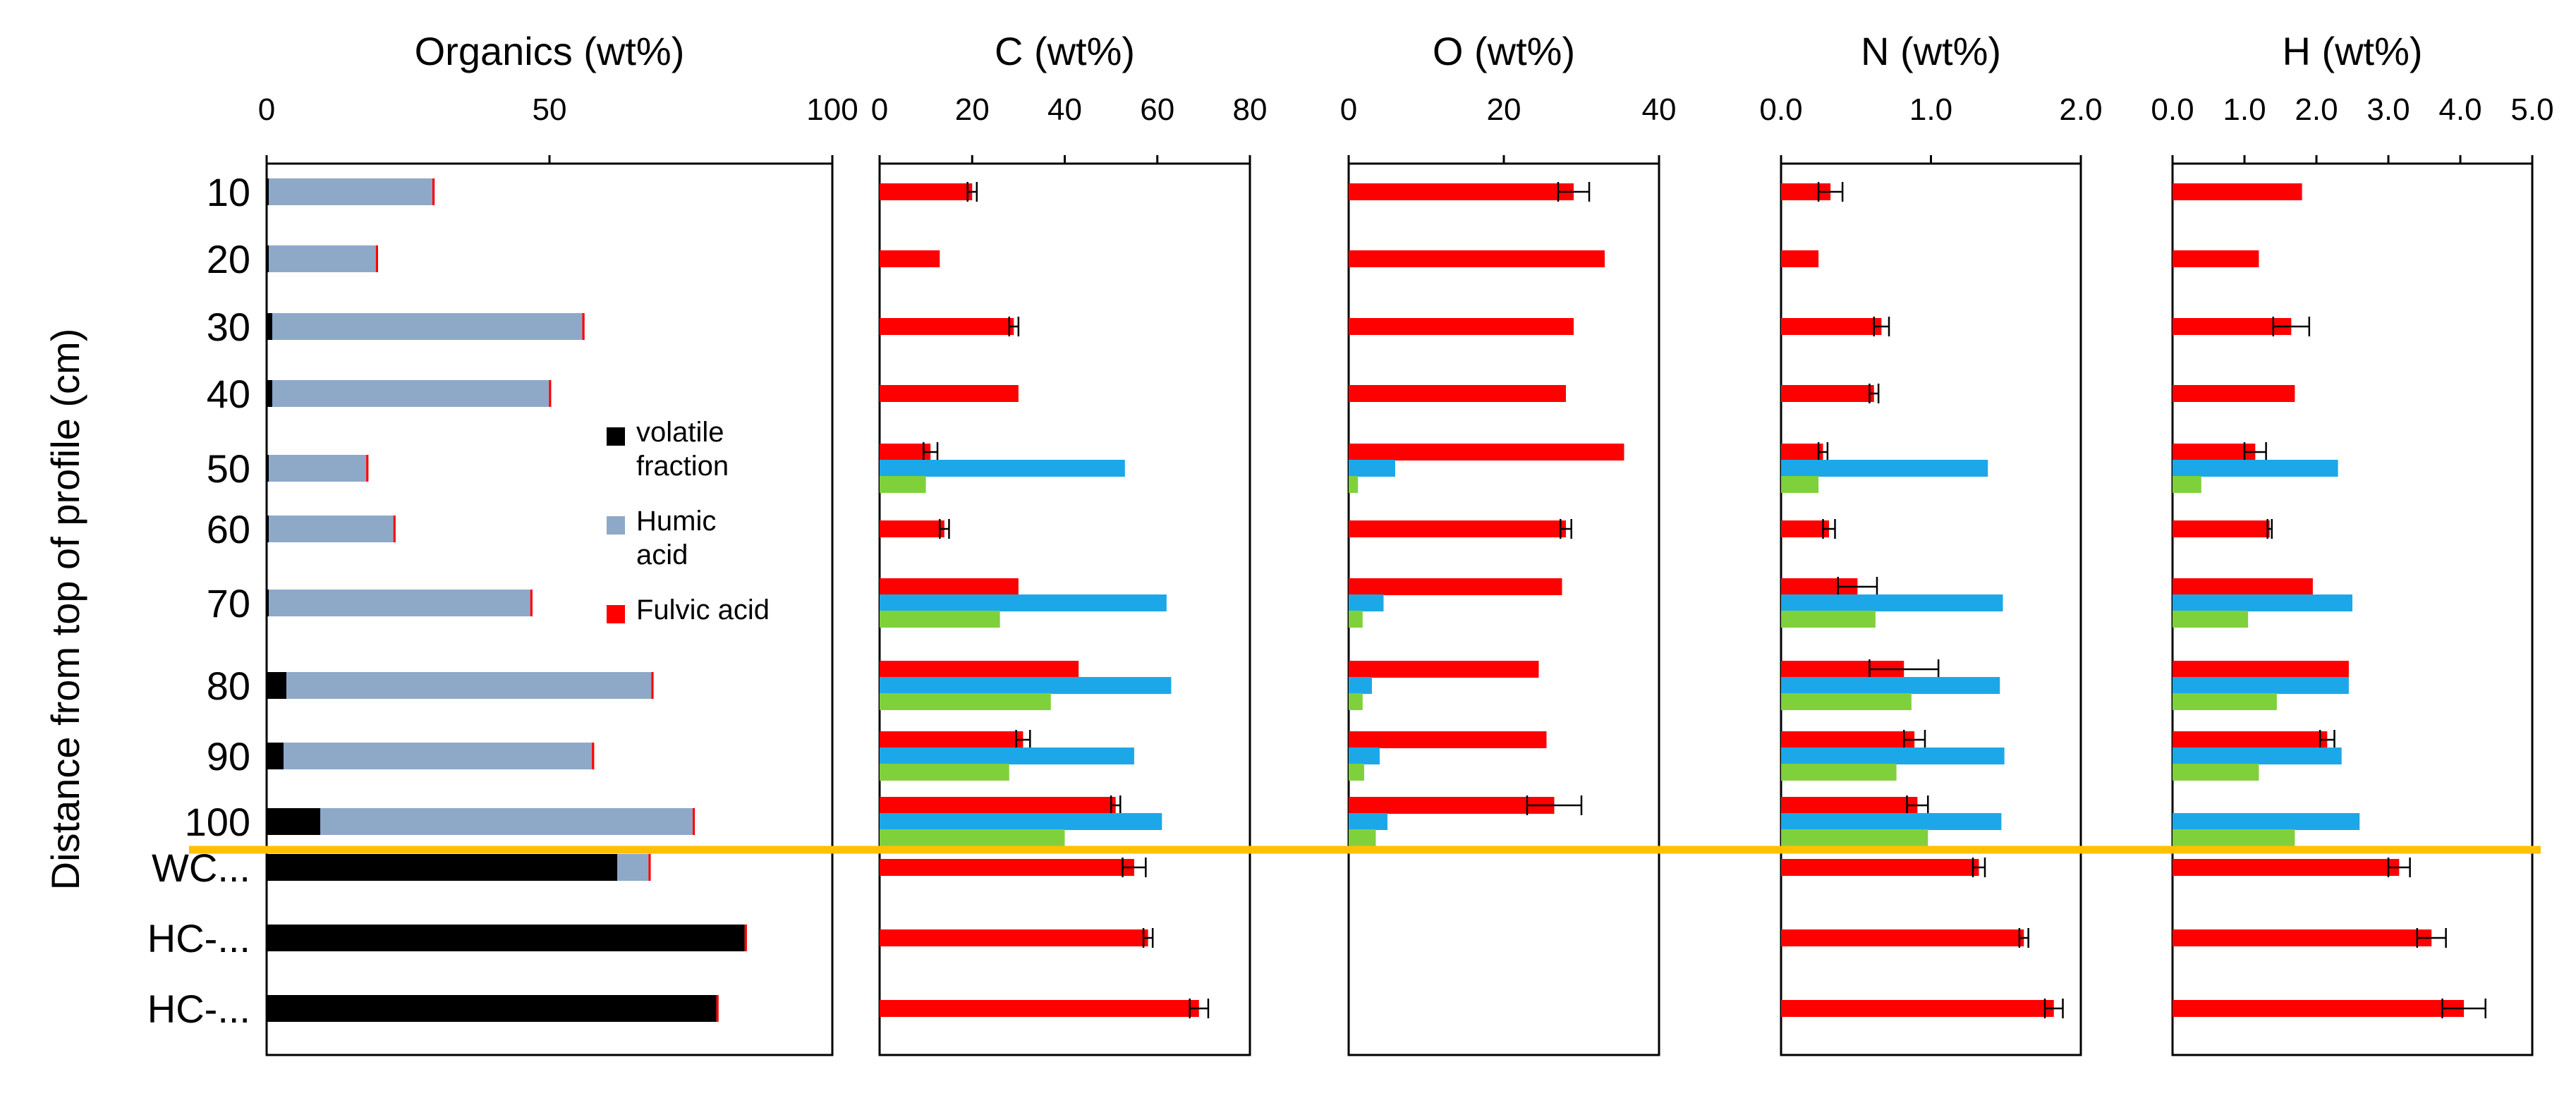 The width and height of the screenshot is (2576, 1098). What do you see at coordinates (1931, 109) in the screenshot?
I see `x-tick-label: 1.0` at bounding box center [1931, 109].